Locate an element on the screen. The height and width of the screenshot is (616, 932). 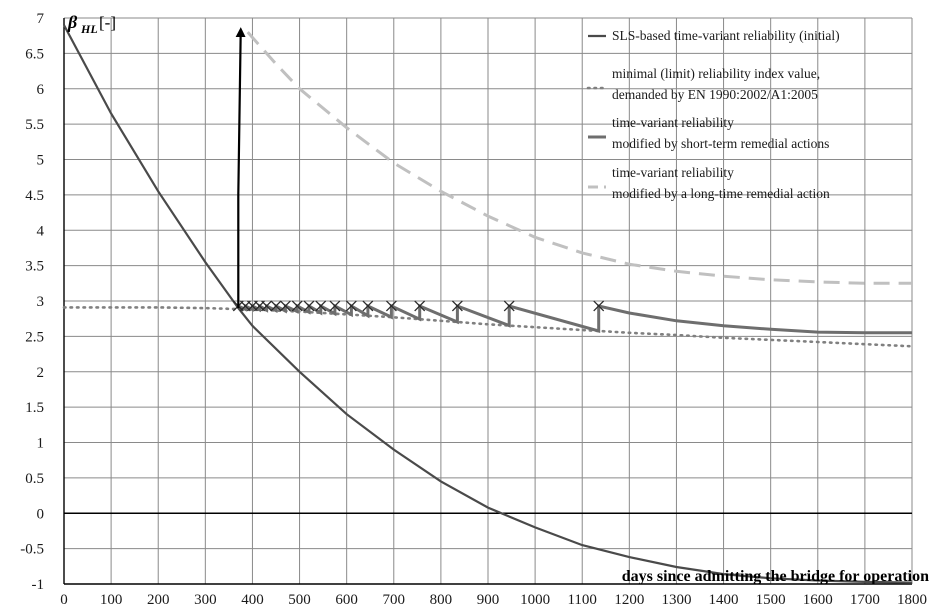
jump-arrow is located at coordinates (240, 168).